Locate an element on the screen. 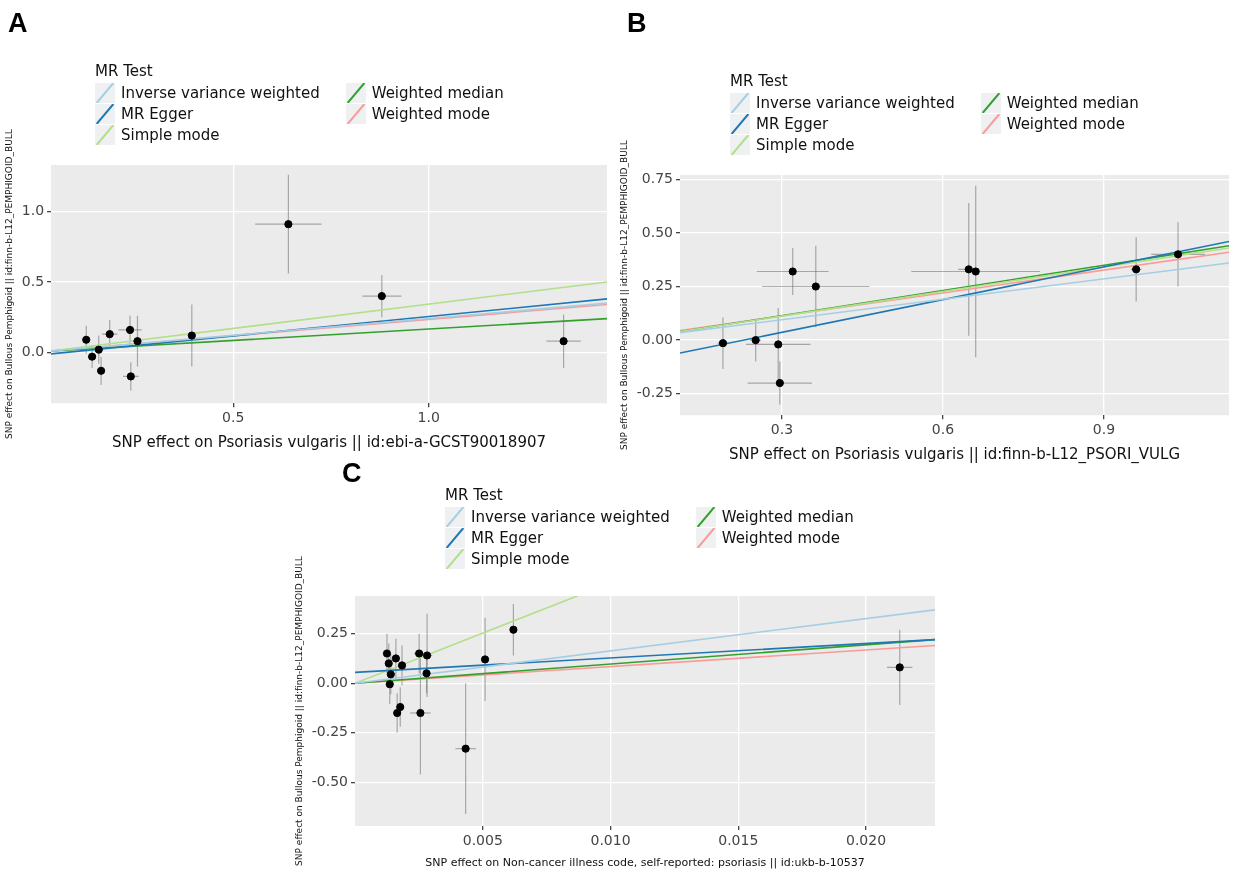  chart-title: A is located at coordinates (18, 23).